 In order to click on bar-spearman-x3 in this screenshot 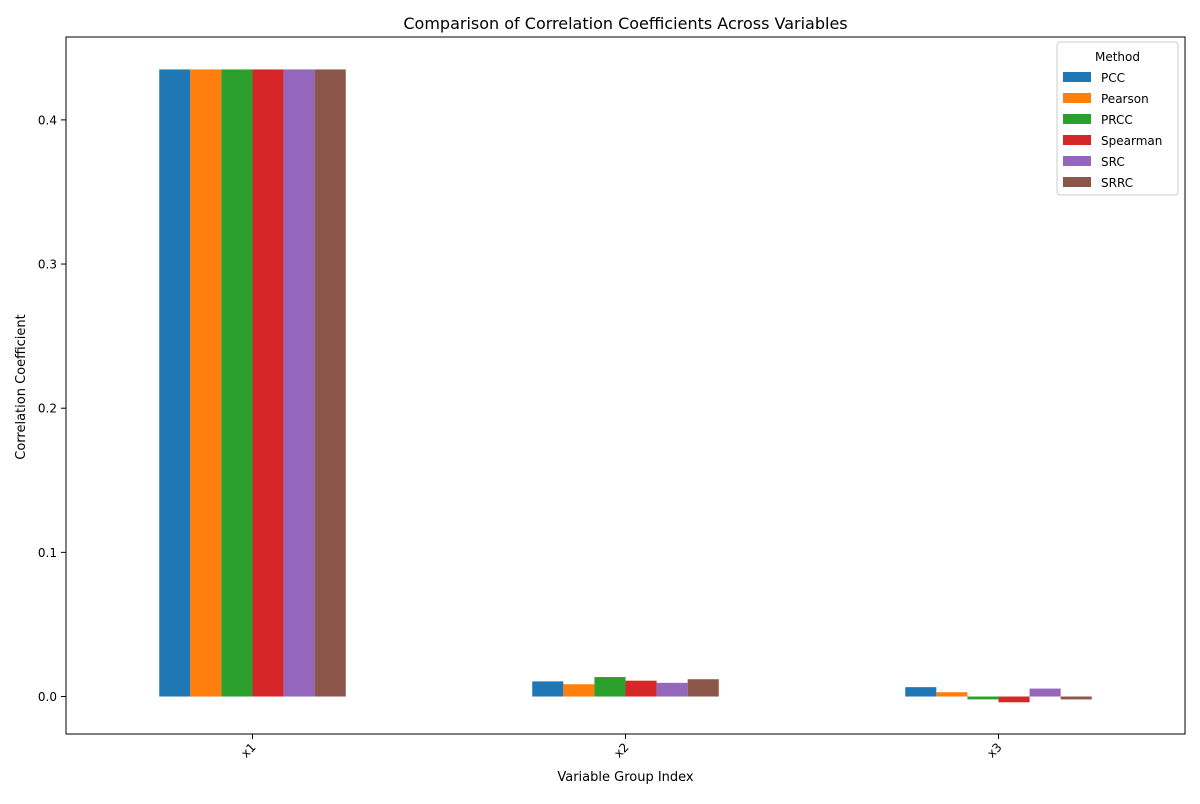, I will do `click(1014, 699)`.